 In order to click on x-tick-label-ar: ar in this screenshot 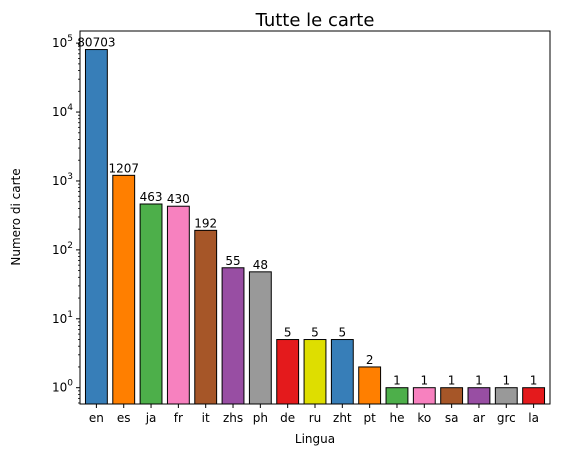, I will do `click(479, 418)`.